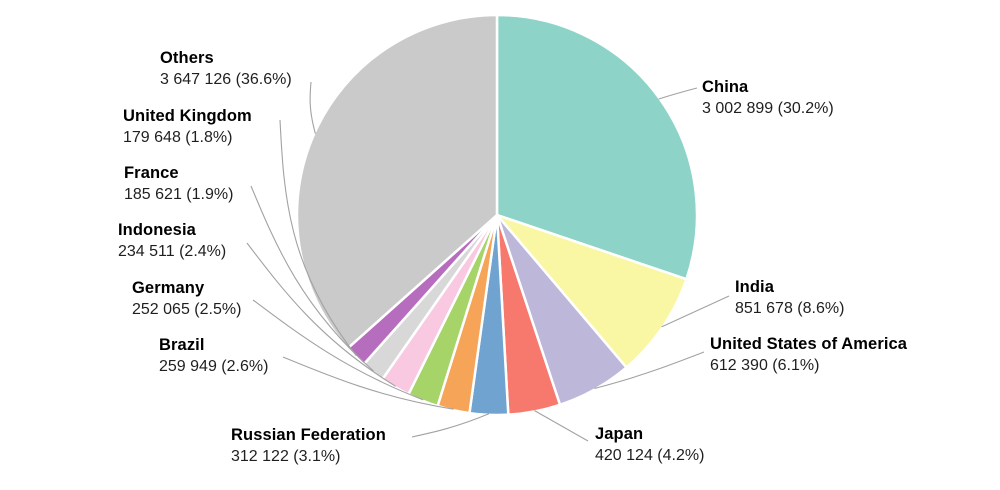  What do you see at coordinates (591, 291) in the screenshot?
I see `pie-slice-india` at bounding box center [591, 291].